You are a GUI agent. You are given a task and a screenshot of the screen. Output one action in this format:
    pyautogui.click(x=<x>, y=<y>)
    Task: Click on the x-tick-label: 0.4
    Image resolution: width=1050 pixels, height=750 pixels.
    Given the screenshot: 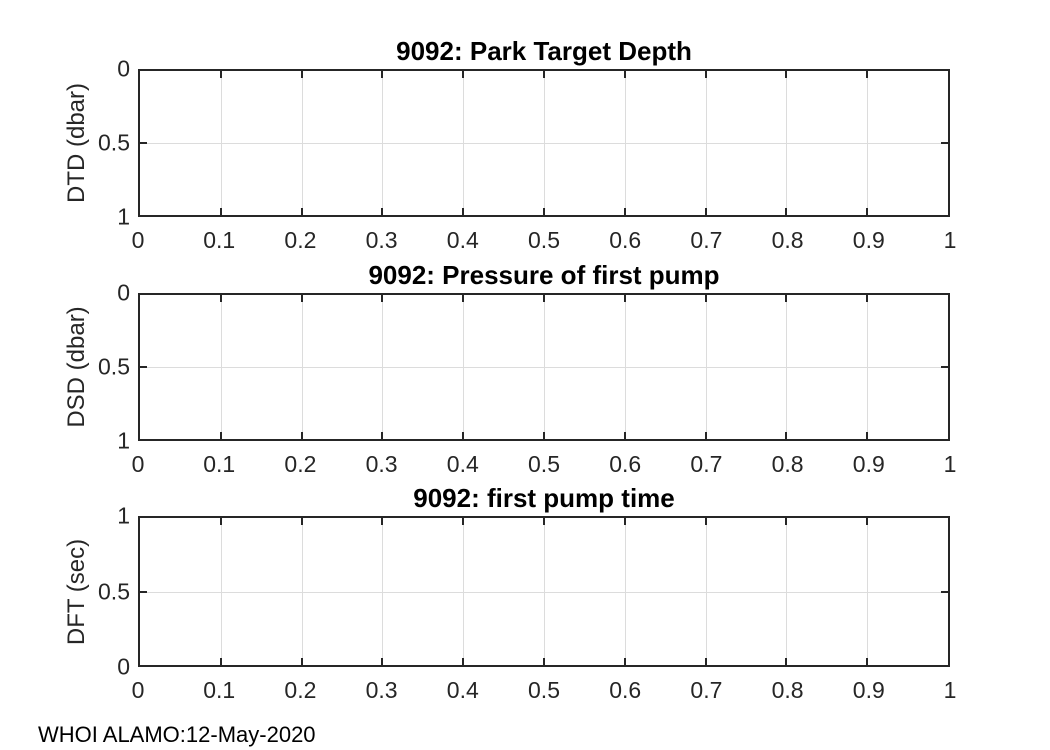 What is the action you would take?
    pyautogui.click(x=462, y=464)
    